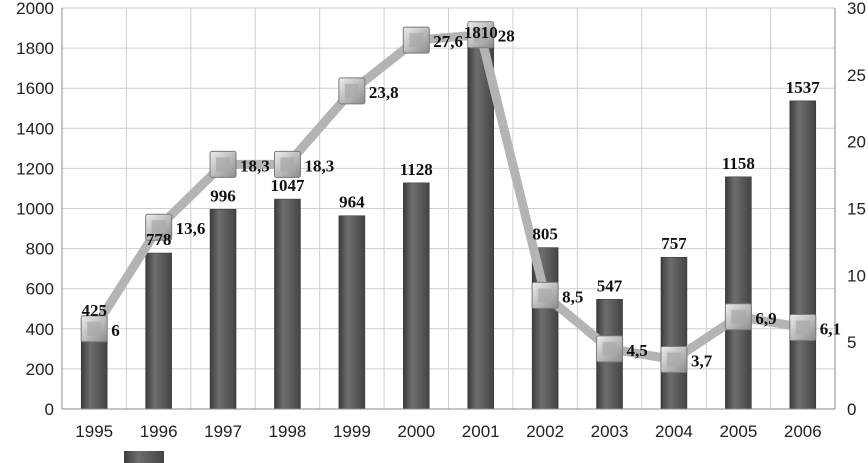  What do you see at coordinates (115, 330) in the screenshot?
I see `line-value-label: 6` at bounding box center [115, 330].